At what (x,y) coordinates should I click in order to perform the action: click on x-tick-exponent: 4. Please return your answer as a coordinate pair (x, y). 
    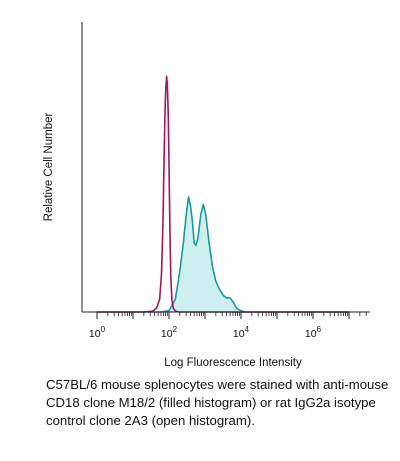
    Looking at the image, I should click on (247, 329).